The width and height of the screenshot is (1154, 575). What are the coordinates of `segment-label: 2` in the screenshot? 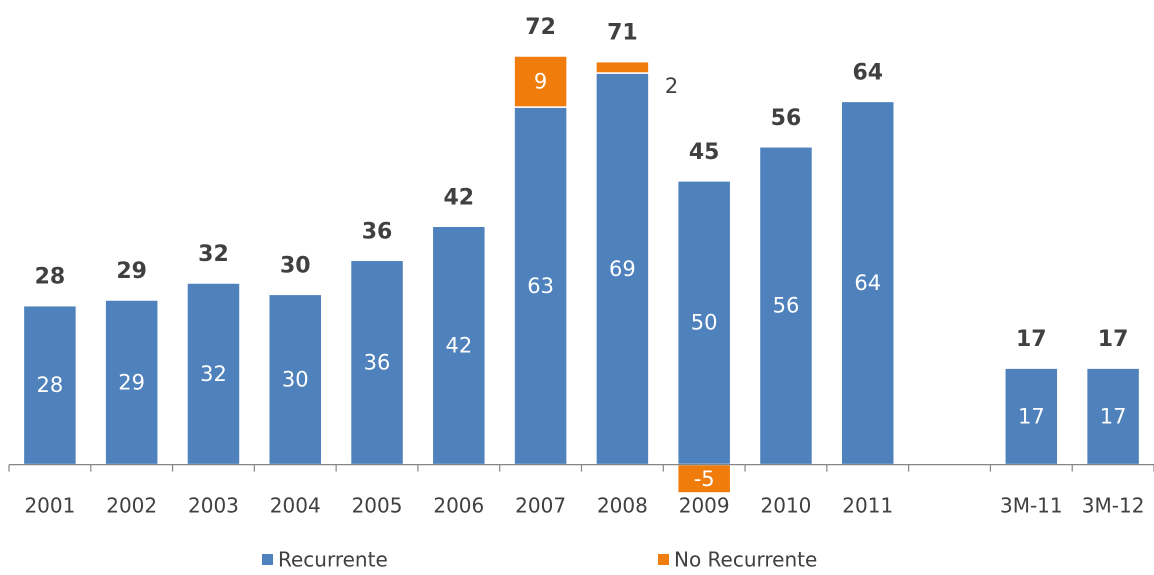 It's located at (671, 86).